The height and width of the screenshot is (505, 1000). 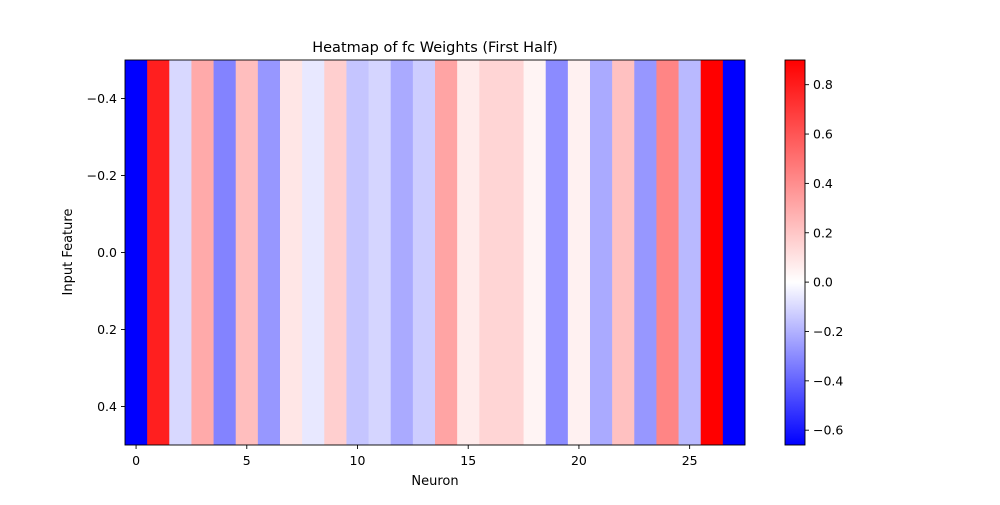 What do you see at coordinates (435, 48) in the screenshot?
I see `chart-title: Heatmap of fc Weights (First Half)` at bounding box center [435, 48].